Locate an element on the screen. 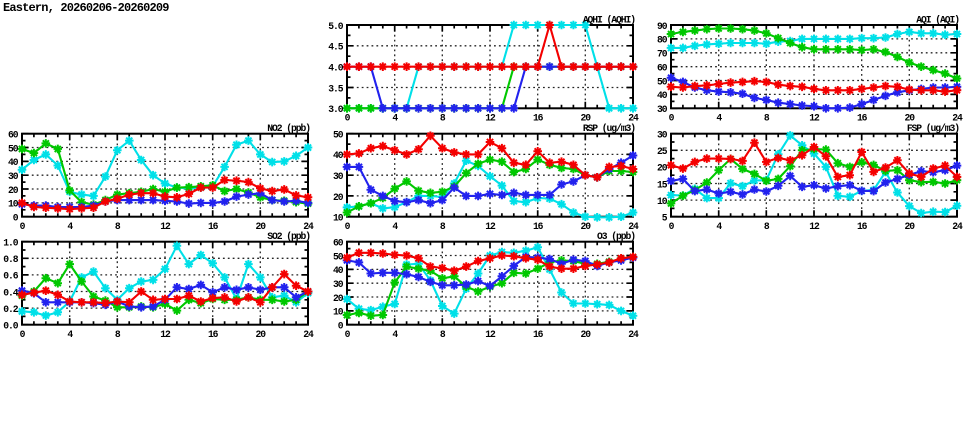 Image resolution: width=975 pixels, height=447 pixels. svg-text: 0.0 is located at coordinates (10, 326).